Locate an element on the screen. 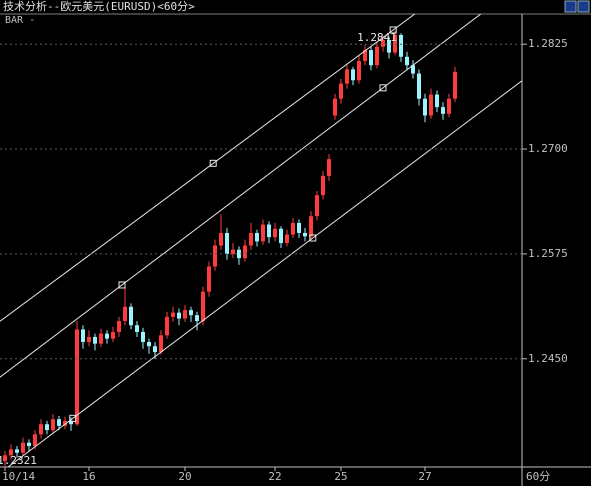 Image resolution: width=591 pixels, height=486 pixels. x-tick-label: 25 is located at coordinates (340, 476).